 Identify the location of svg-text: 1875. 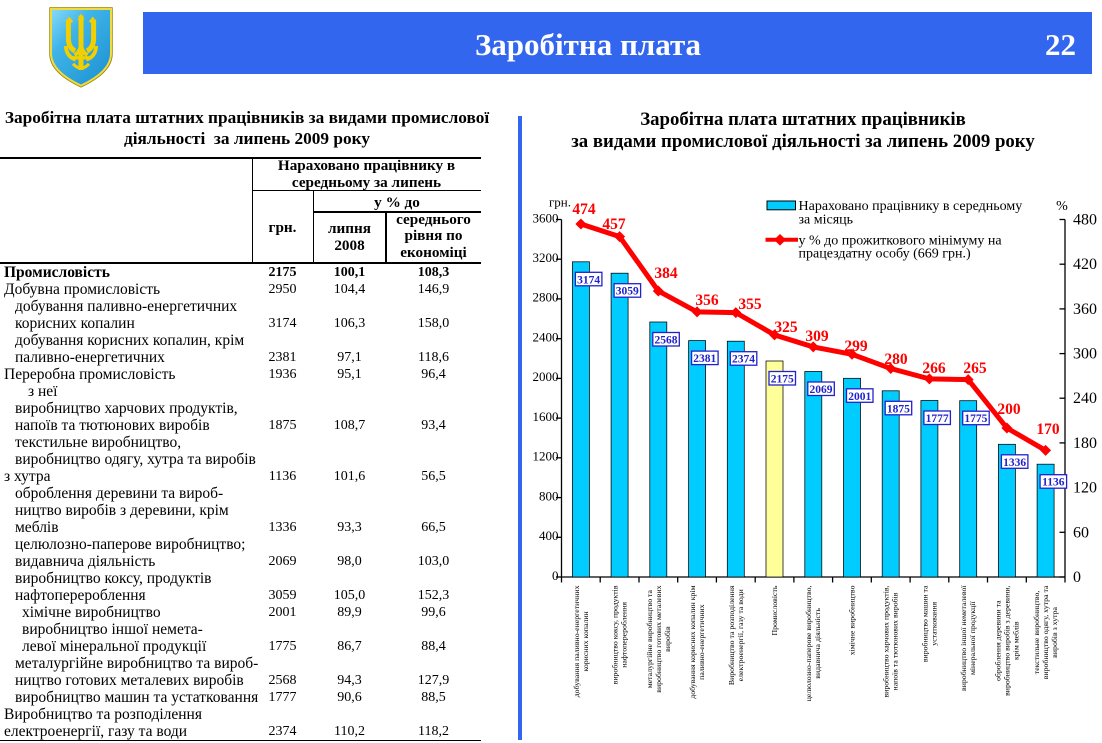
(898, 409).